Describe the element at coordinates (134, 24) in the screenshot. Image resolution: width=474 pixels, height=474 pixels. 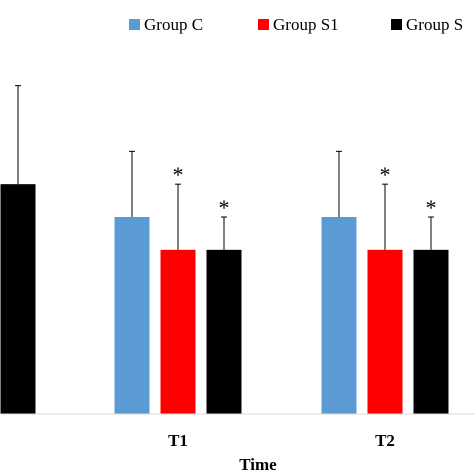
I see `legend-swatch-group-c` at that location.